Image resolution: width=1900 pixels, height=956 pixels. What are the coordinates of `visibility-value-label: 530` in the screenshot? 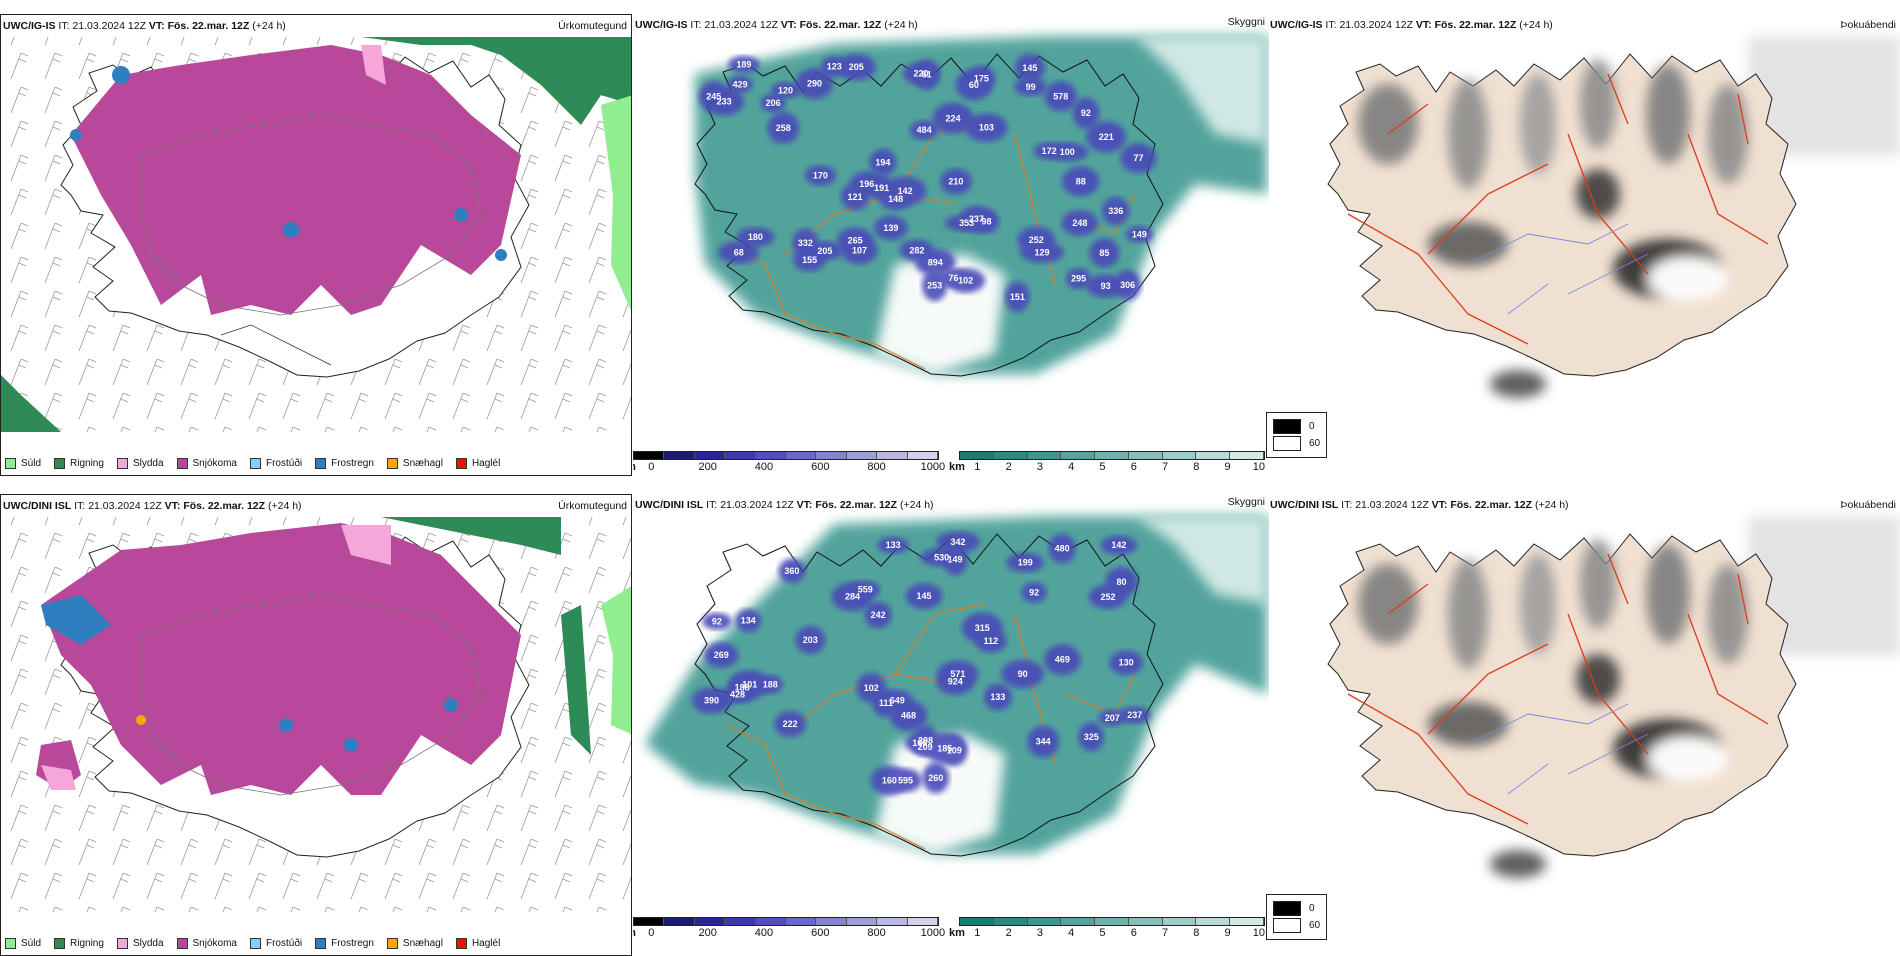 It's located at (941, 557).